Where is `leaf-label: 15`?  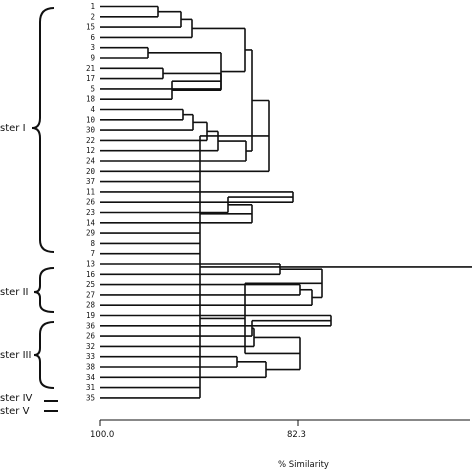 leaf-label: 15 is located at coordinates (90, 27).